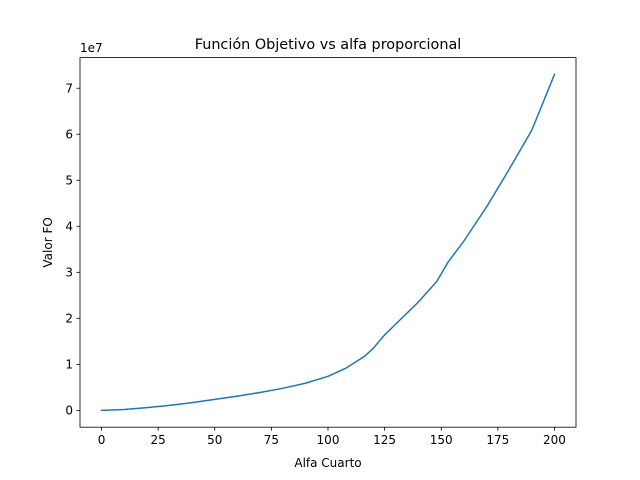 The image size is (640, 480). What do you see at coordinates (497, 440) in the screenshot?
I see `x-tick-label: 175` at bounding box center [497, 440].